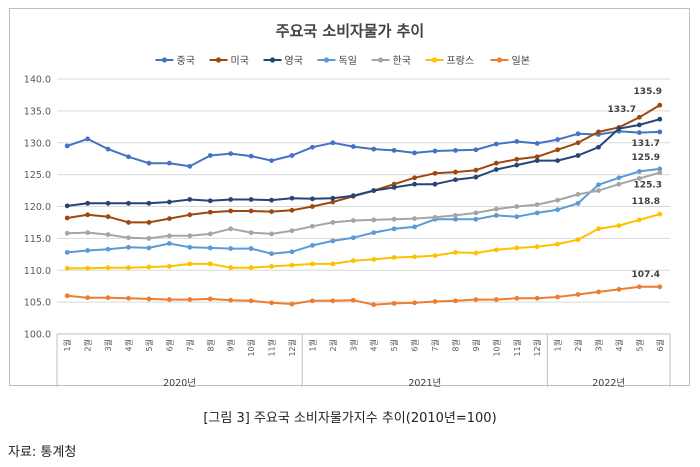  Describe the element at coordinates (348, 61) in the screenshot. I see `legend-label: 독일` at that location.